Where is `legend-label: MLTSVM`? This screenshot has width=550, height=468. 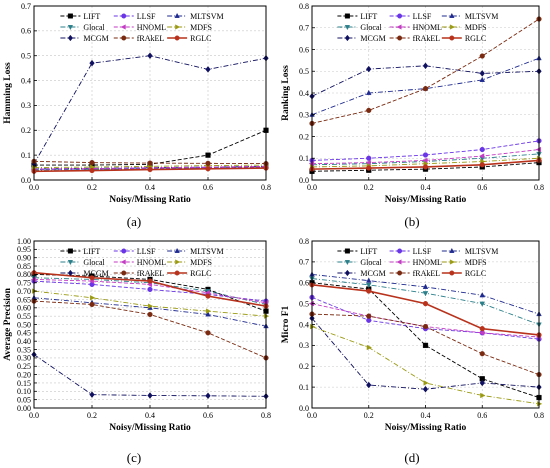
legend-label: MLTSVM is located at coordinates (482, 251).